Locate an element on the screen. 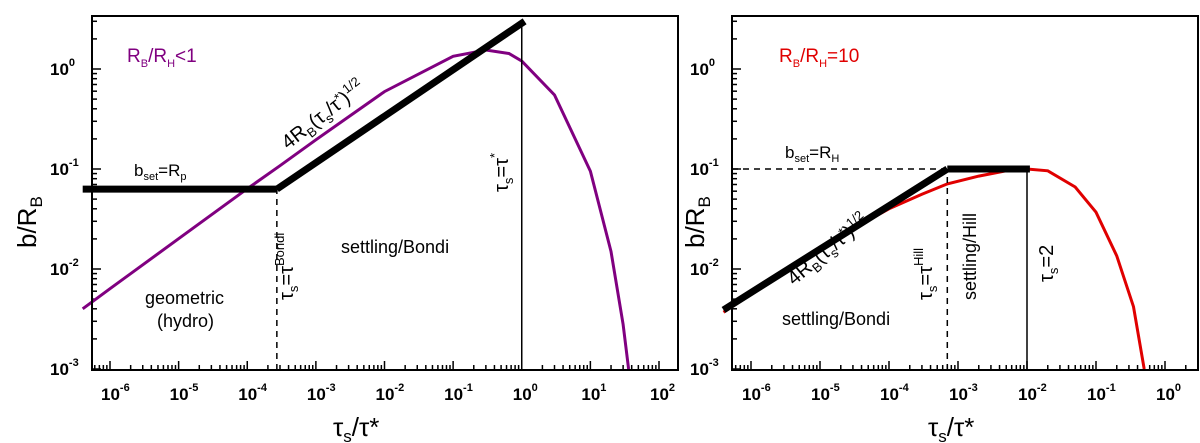 The image size is (1200, 443). right-bset-label: bset=RH is located at coordinates (812, 154).